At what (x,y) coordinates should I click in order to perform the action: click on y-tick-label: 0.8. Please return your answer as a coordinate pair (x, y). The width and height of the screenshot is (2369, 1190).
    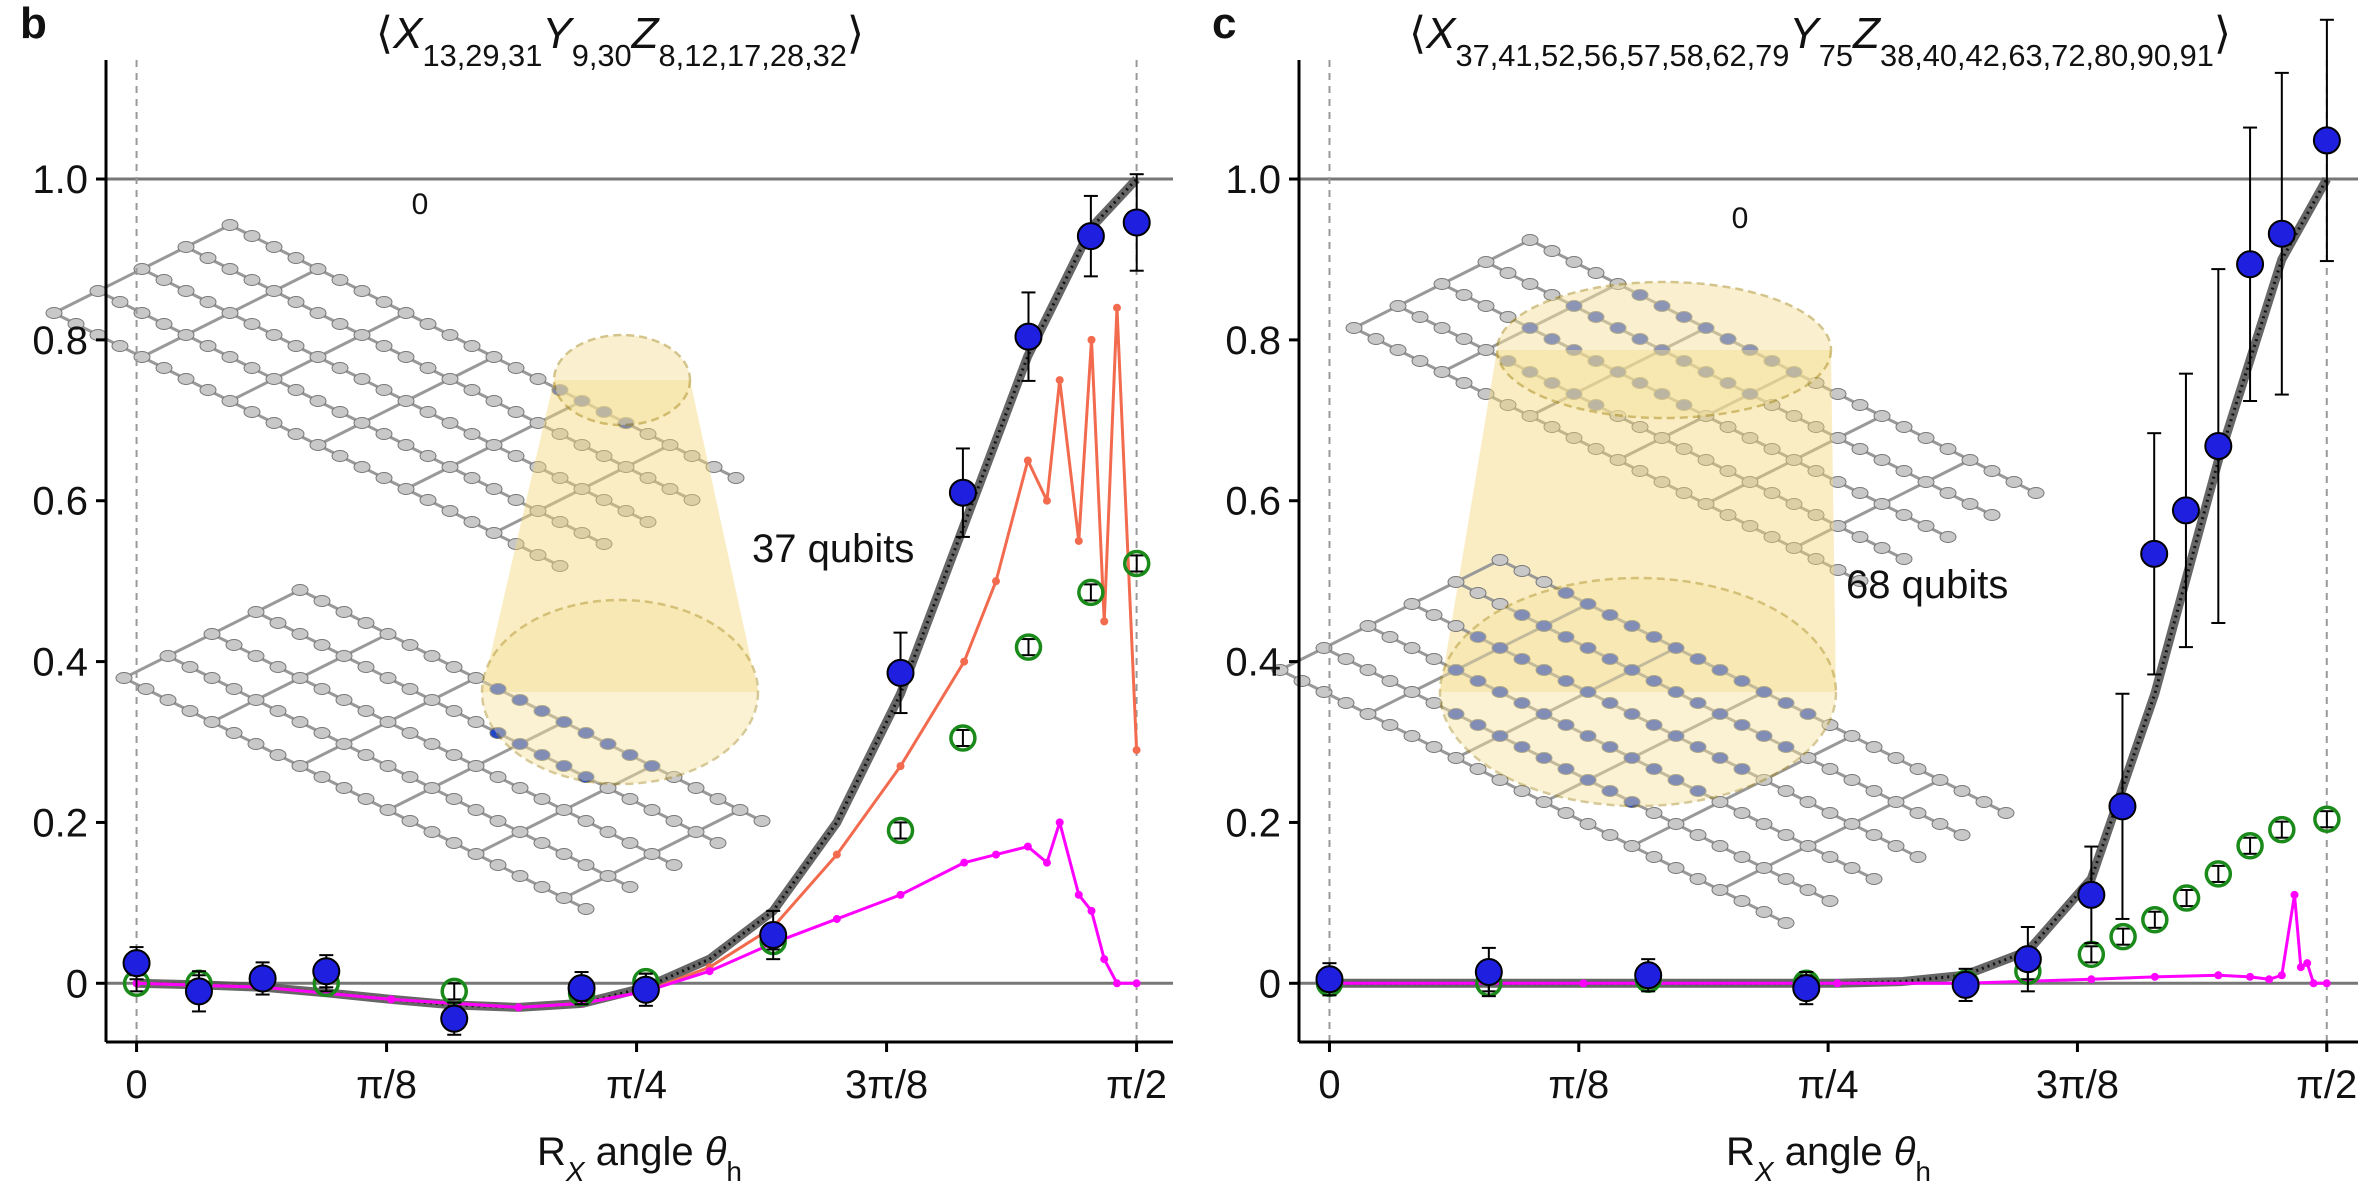
    Looking at the image, I should click on (60, 341).